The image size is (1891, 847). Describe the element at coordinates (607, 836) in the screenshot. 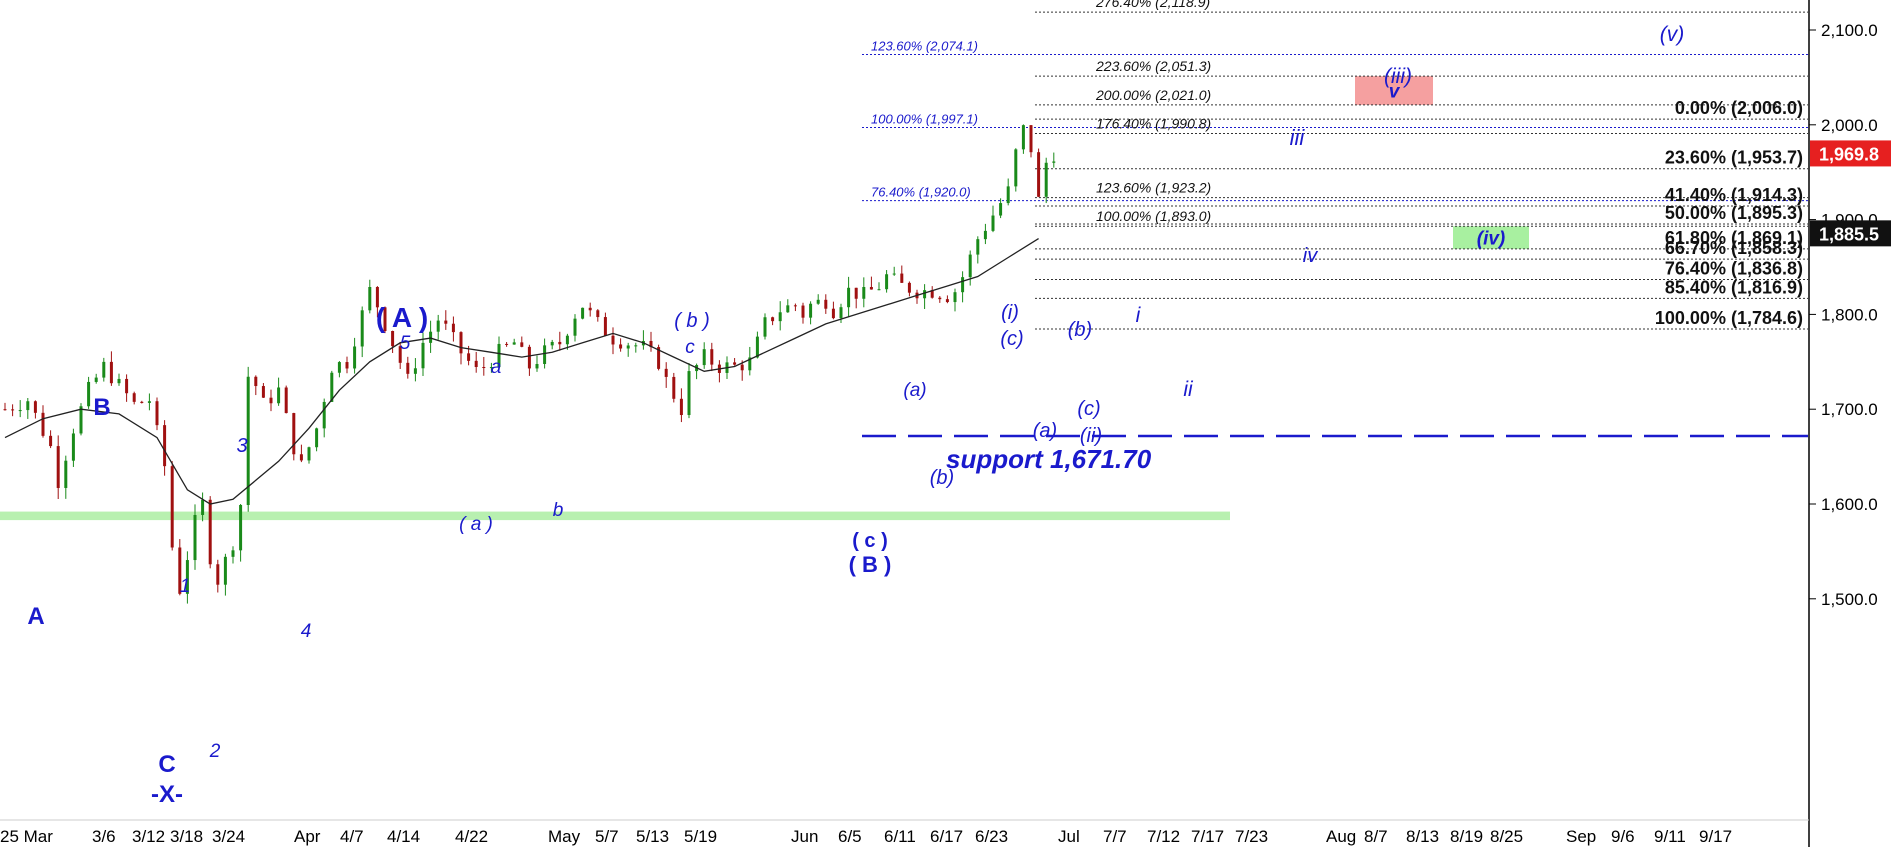

I see `date-label: 5/7` at that location.